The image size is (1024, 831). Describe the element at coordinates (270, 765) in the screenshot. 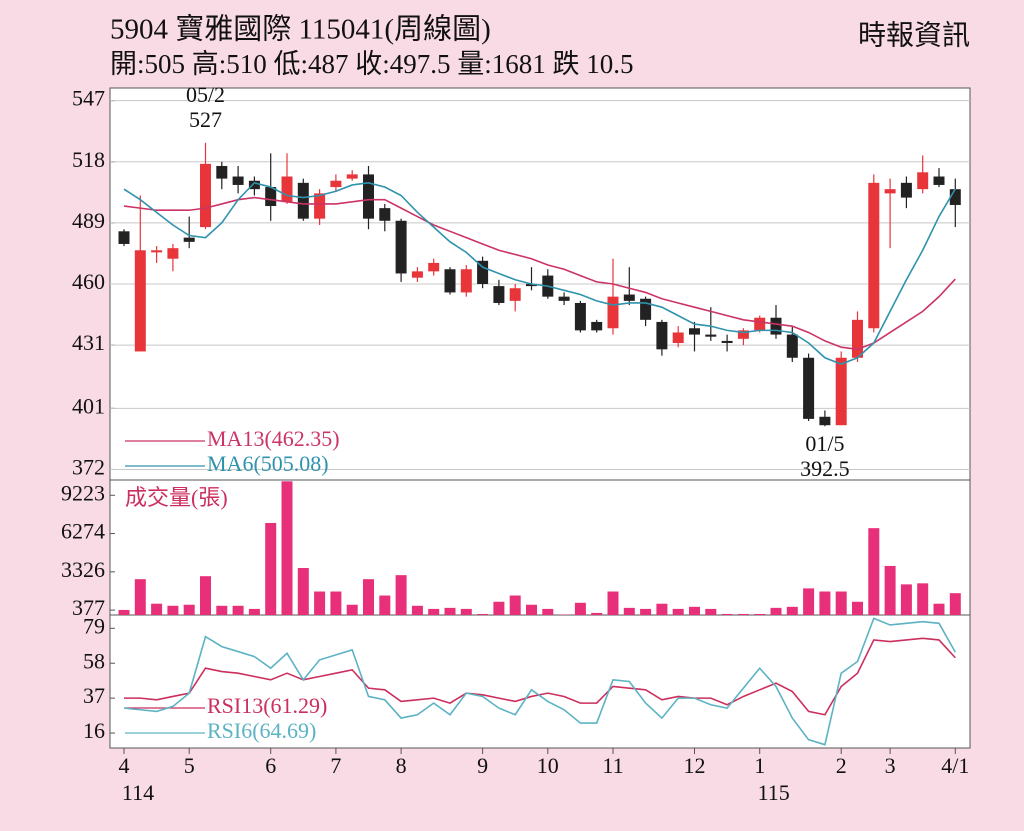

I see `x-tick-label: 6` at that location.